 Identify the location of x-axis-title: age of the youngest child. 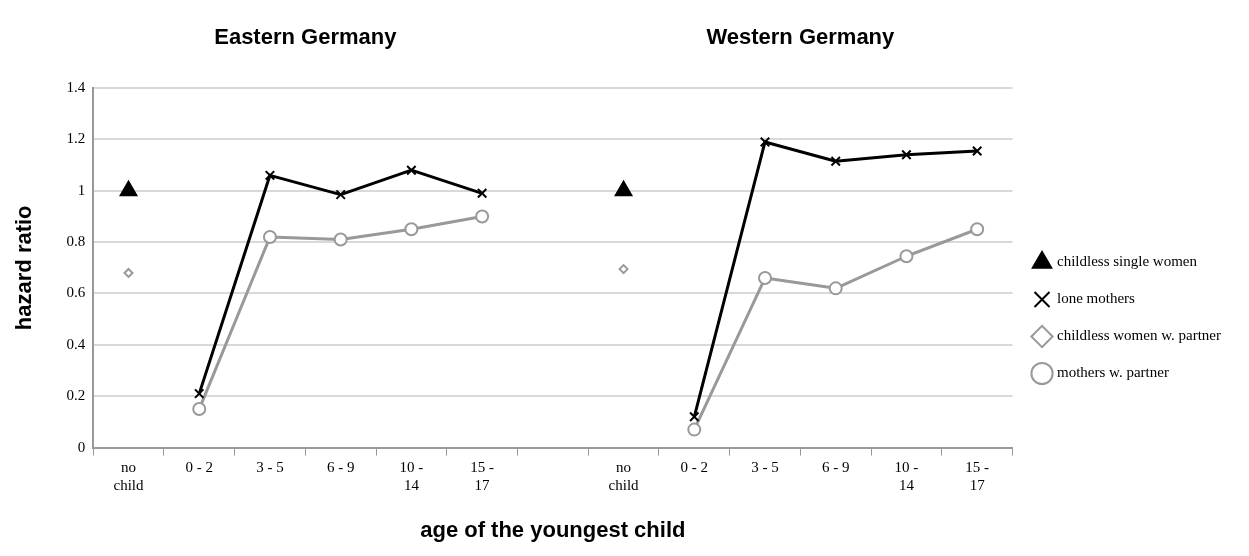
(553, 529).